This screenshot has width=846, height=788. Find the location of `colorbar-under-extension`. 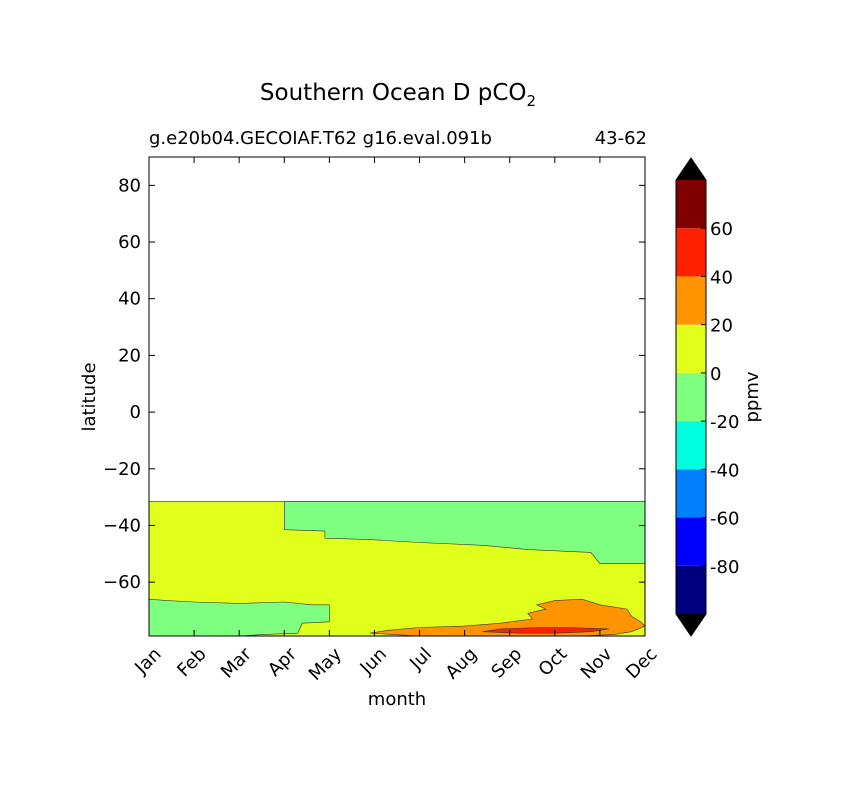

colorbar-under-extension is located at coordinates (691, 625).